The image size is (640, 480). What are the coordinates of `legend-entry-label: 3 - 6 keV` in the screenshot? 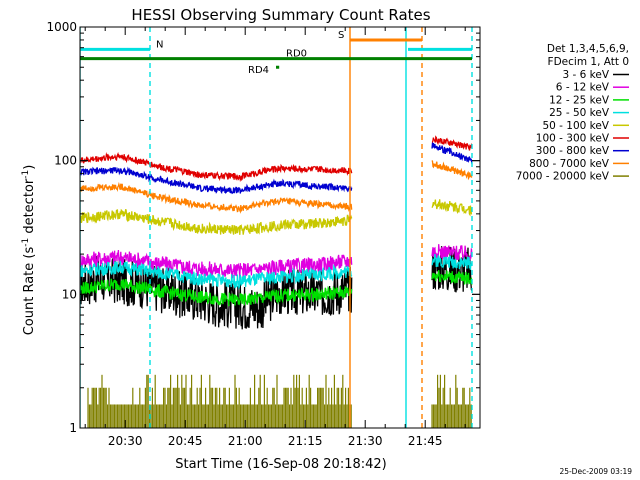 It's located at (585, 75).